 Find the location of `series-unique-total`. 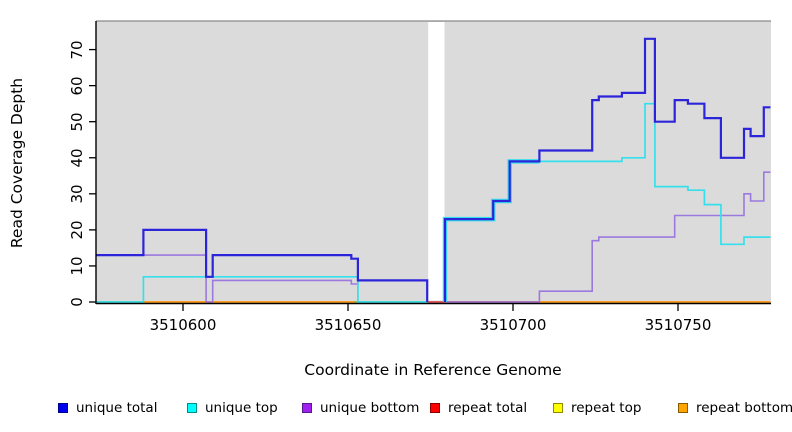

series-unique-total is located at coordinates (262, 265).